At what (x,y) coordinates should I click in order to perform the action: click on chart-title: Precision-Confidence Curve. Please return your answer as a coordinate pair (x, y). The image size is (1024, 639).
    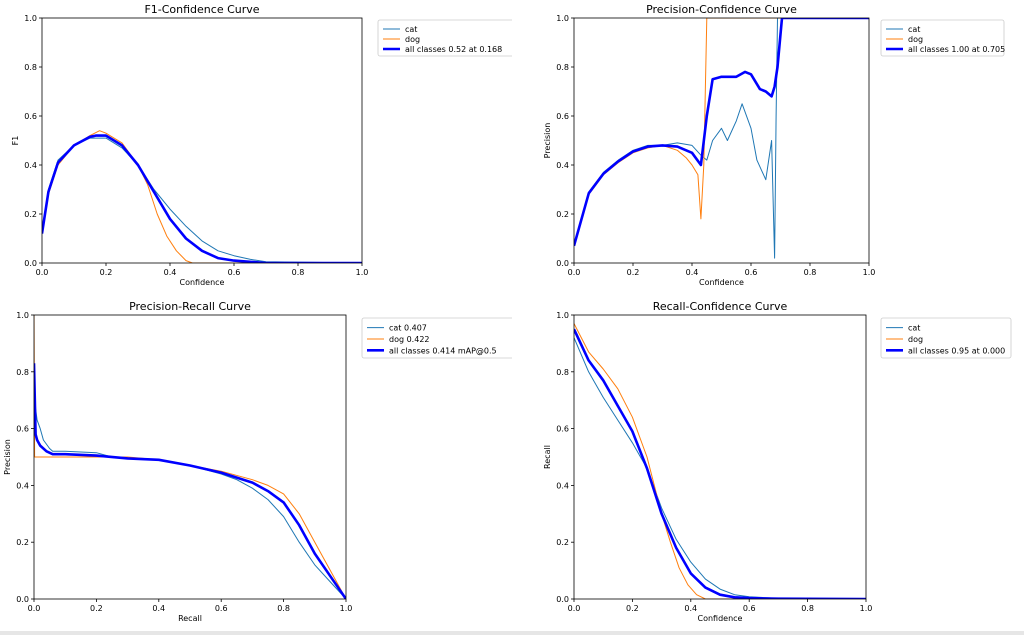
    Looking at the image, I should click on (721, 9).